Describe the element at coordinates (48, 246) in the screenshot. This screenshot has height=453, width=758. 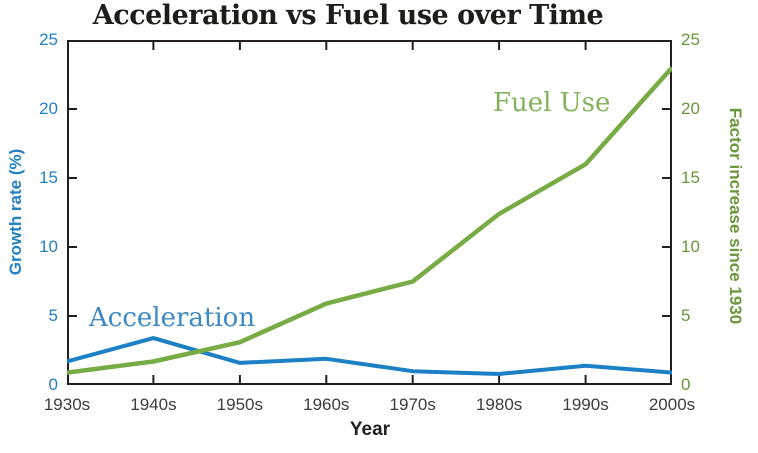
I see `y-left-tick-label: 10` at that location.